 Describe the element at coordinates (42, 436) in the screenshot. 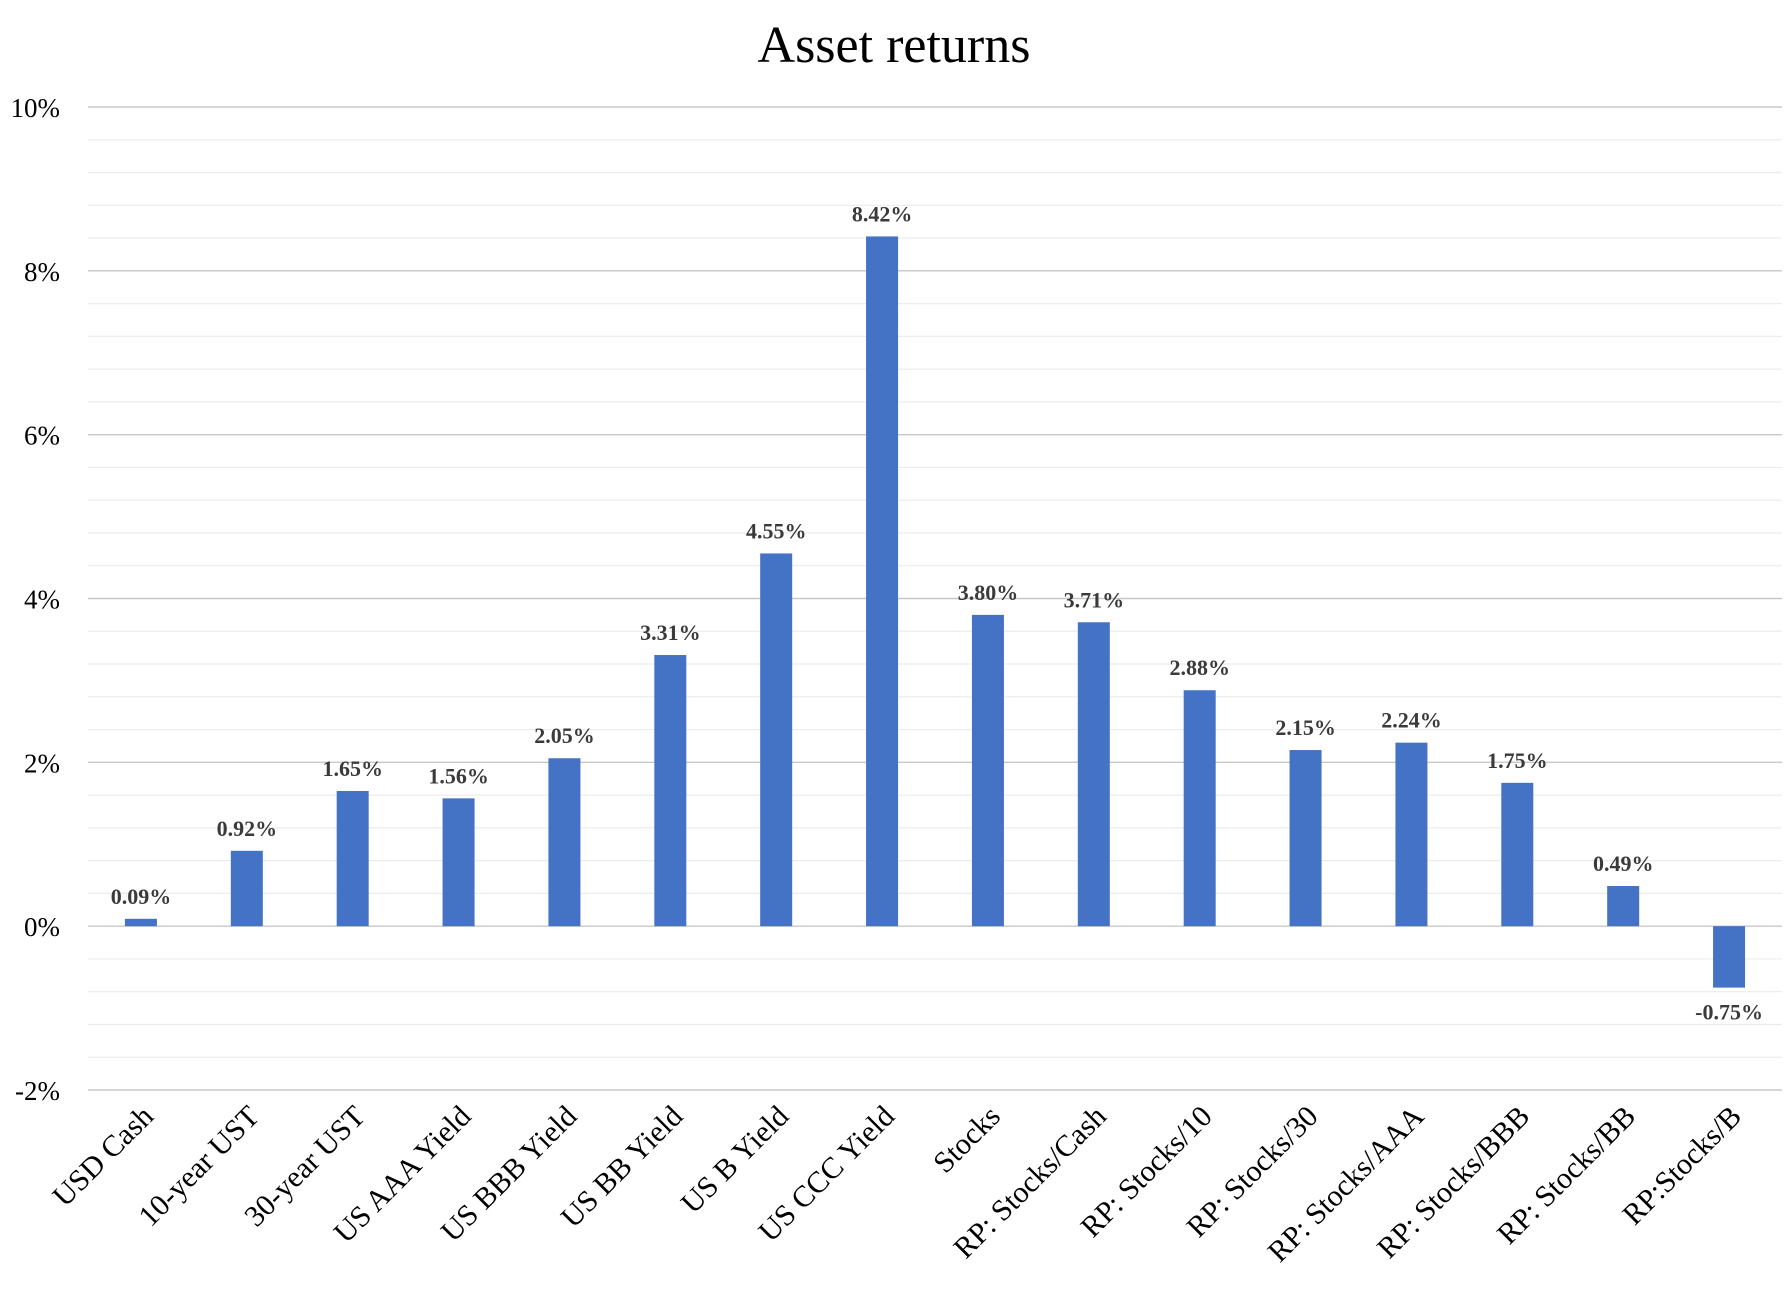

I see `y-tick-label: 6%` at that location.